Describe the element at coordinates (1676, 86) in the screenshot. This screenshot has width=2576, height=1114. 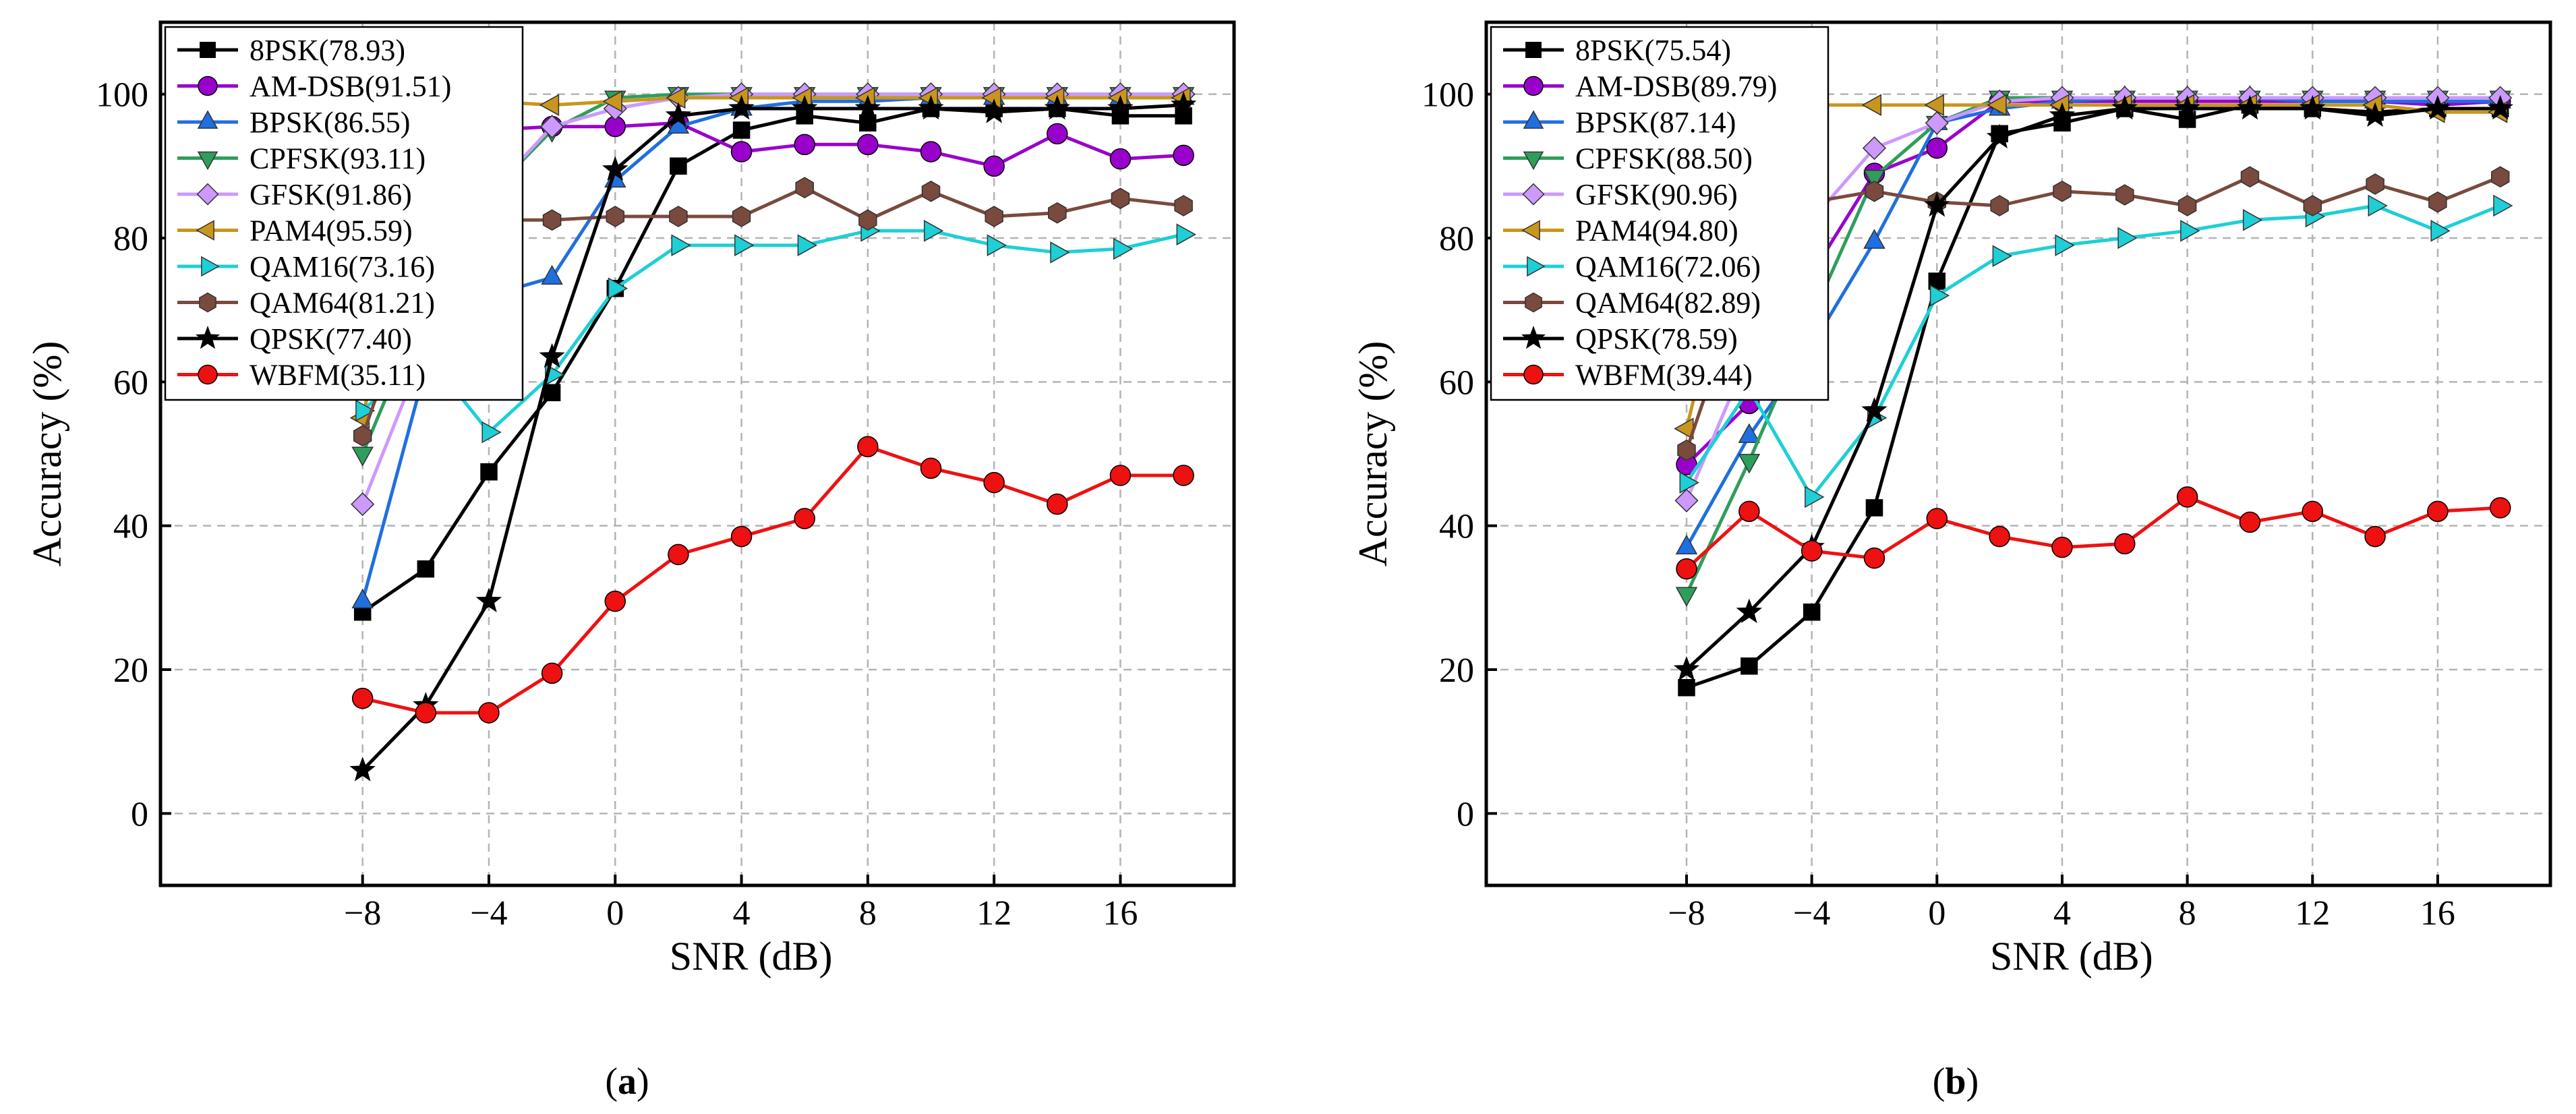
I see `legend-label: AM-DSB(89.79)` at that location.